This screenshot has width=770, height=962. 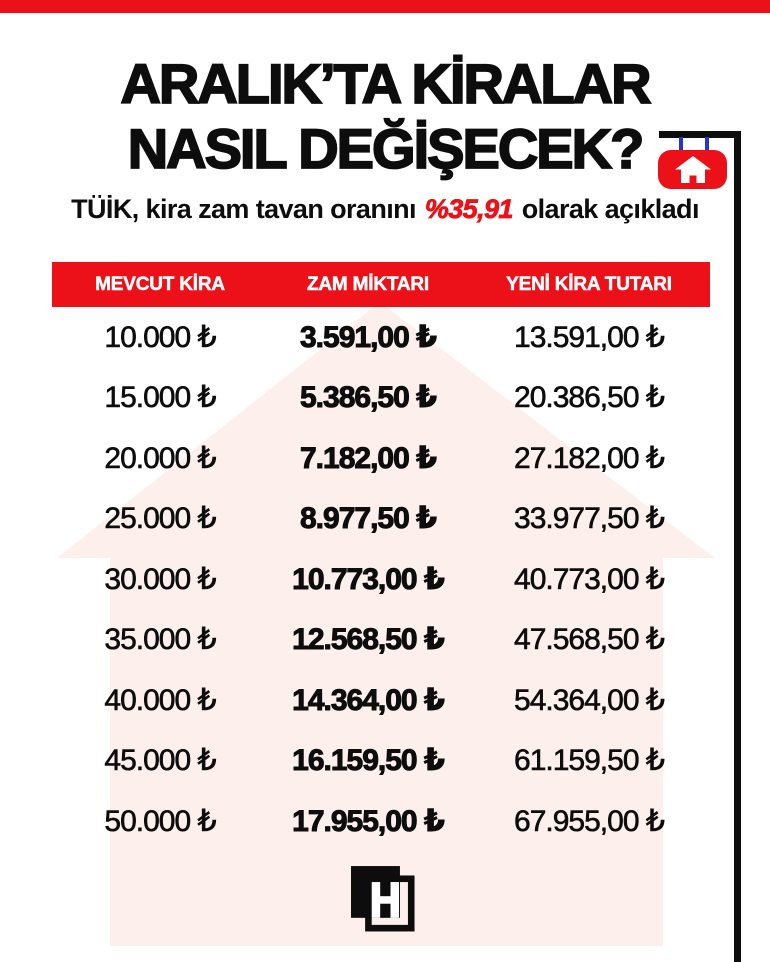 I want to click on new-rent-cell: 40.773,00 ₺, so click(x=589, y=579).